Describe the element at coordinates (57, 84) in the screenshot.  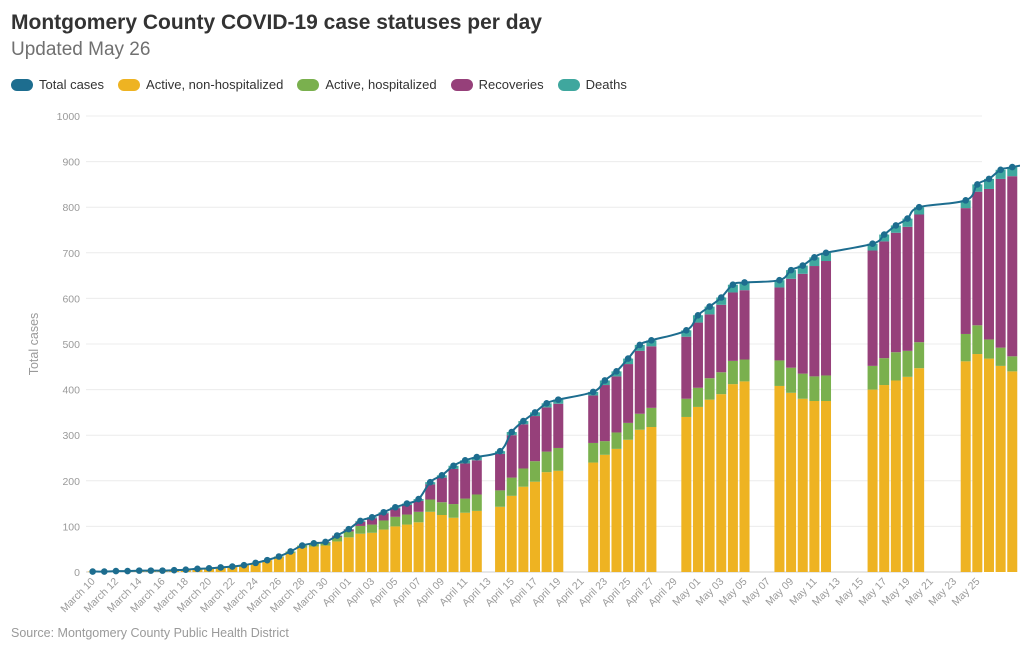
I see `legend-item-total-cases: Total cases` at that location.